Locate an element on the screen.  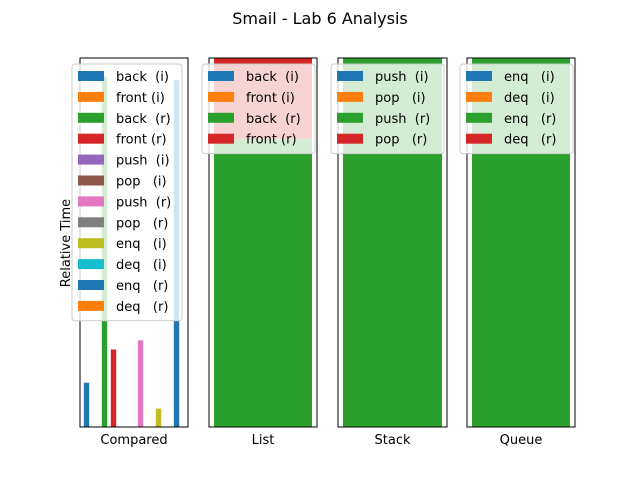
bar-back-i is located at coordinates (86, 404).